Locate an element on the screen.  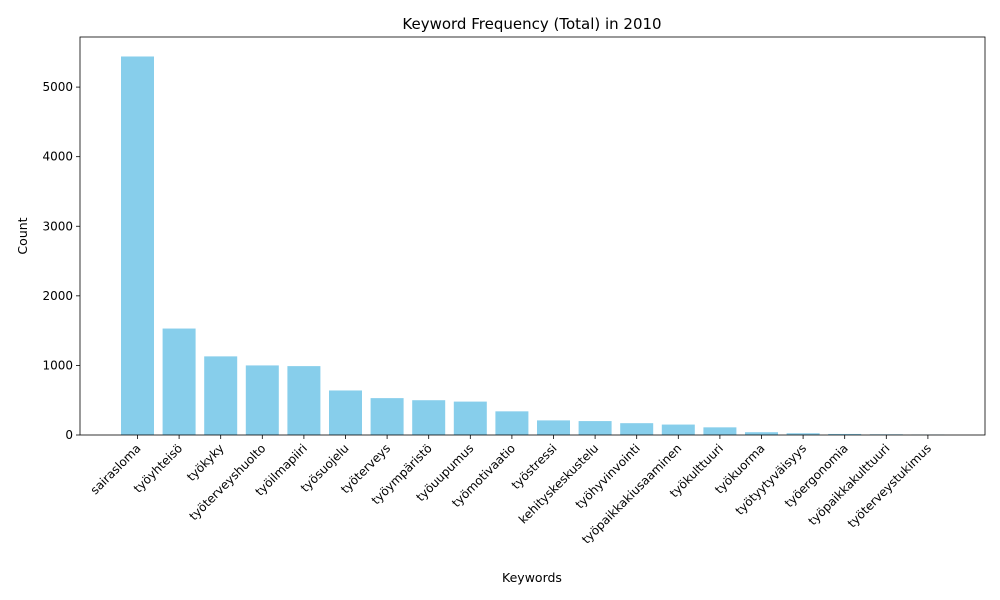
x-tick-label: työterveystukimus is located at coordinates (889, 485).